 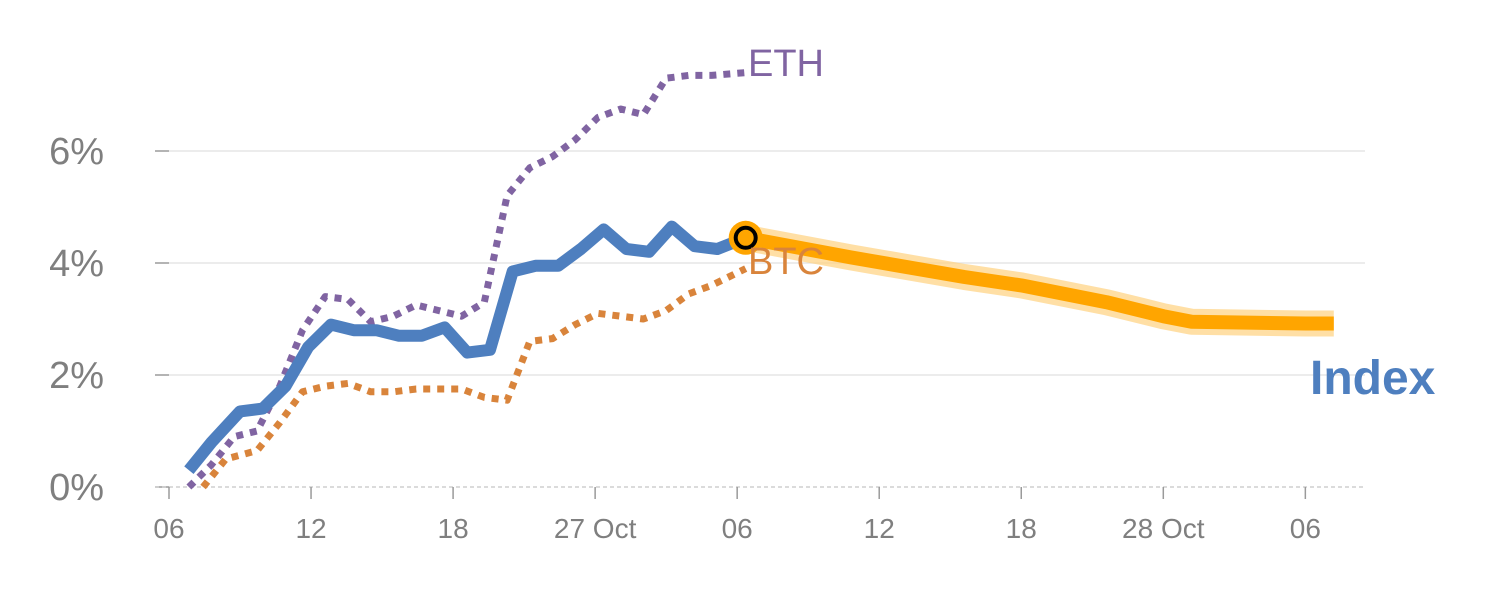 I want to click on y-tick-label: 0%, so click(x=76, y=488).